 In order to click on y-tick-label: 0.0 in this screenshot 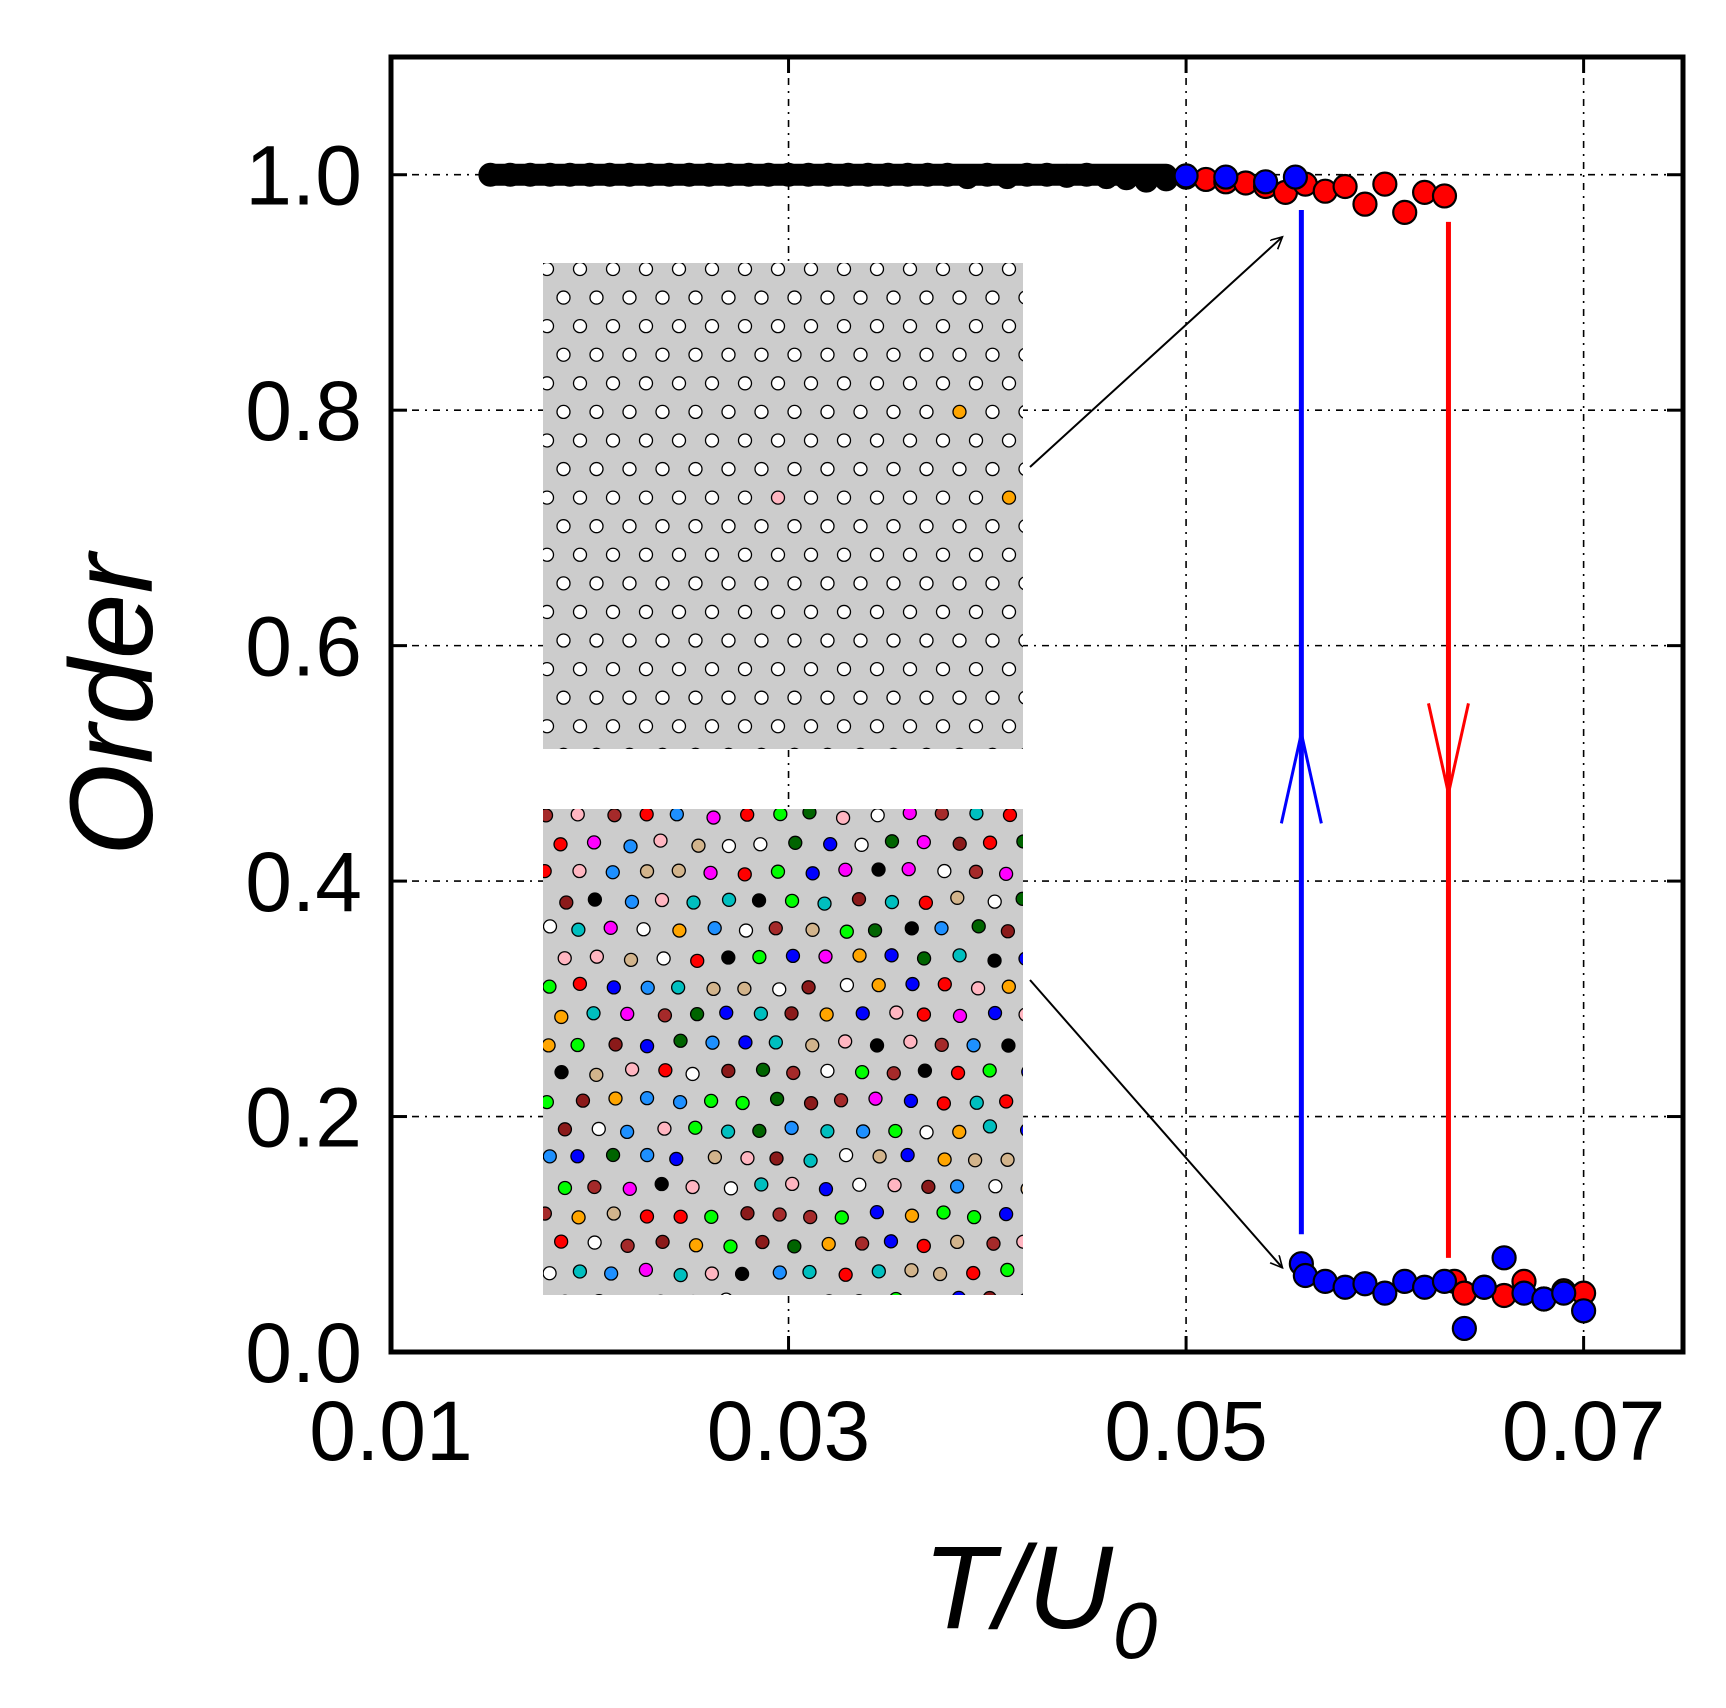, I will do `click(303, 1353)`.